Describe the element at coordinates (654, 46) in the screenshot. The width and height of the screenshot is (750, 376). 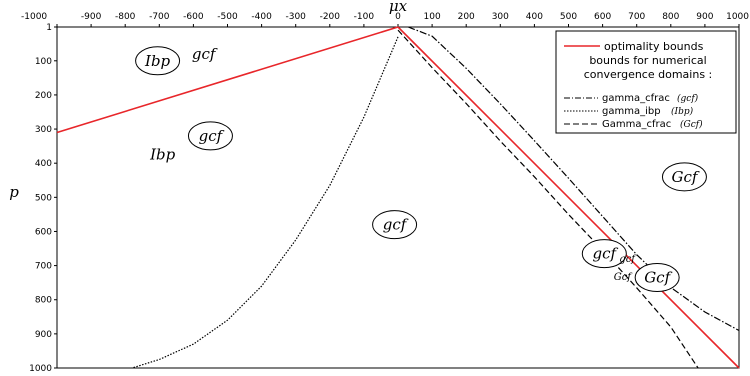
I see `legend-label-optimality: optimality bounds` at that location.